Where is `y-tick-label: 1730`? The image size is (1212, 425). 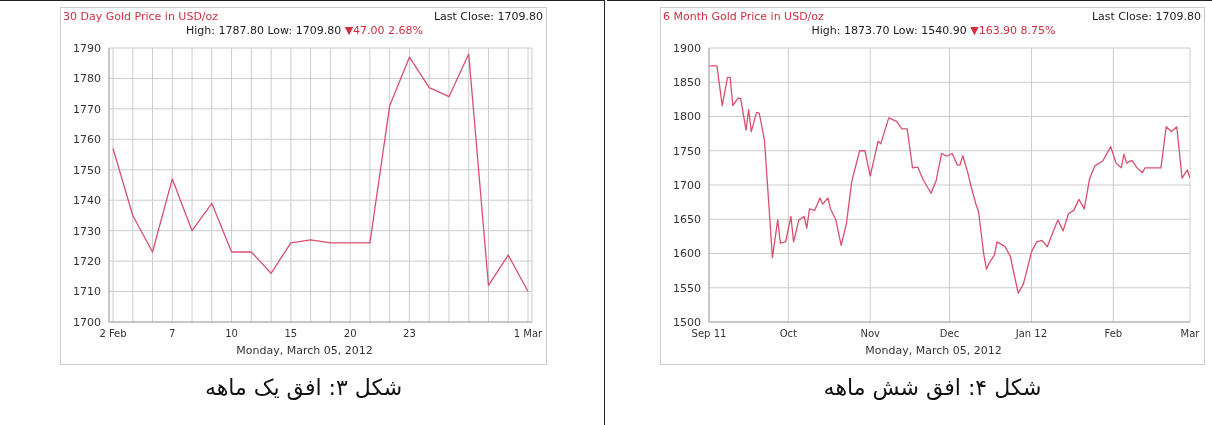
y-tick-label: 1730 is located at coordinates (87, 231).